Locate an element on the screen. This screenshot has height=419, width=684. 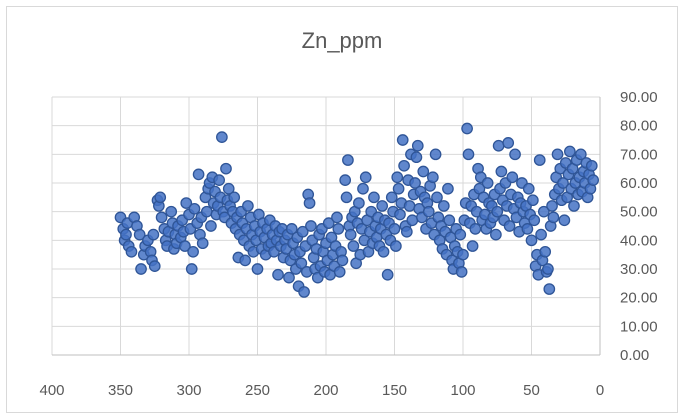
x-tick-label: 0 is located at coordinates (600, 390).